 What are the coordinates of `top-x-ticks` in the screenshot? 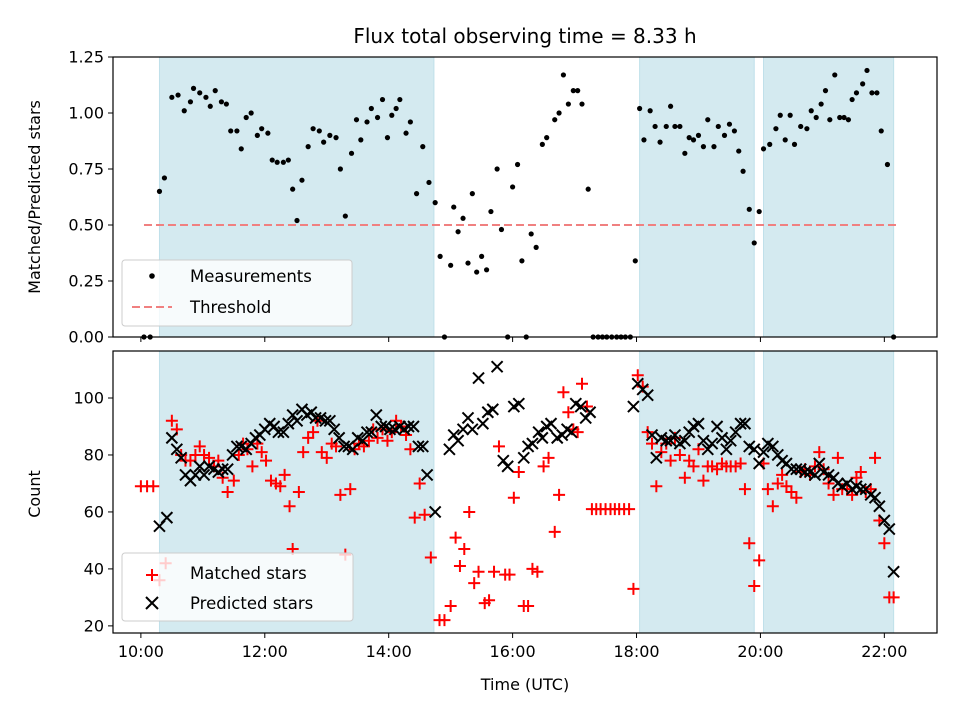 It's located at (512, 339).